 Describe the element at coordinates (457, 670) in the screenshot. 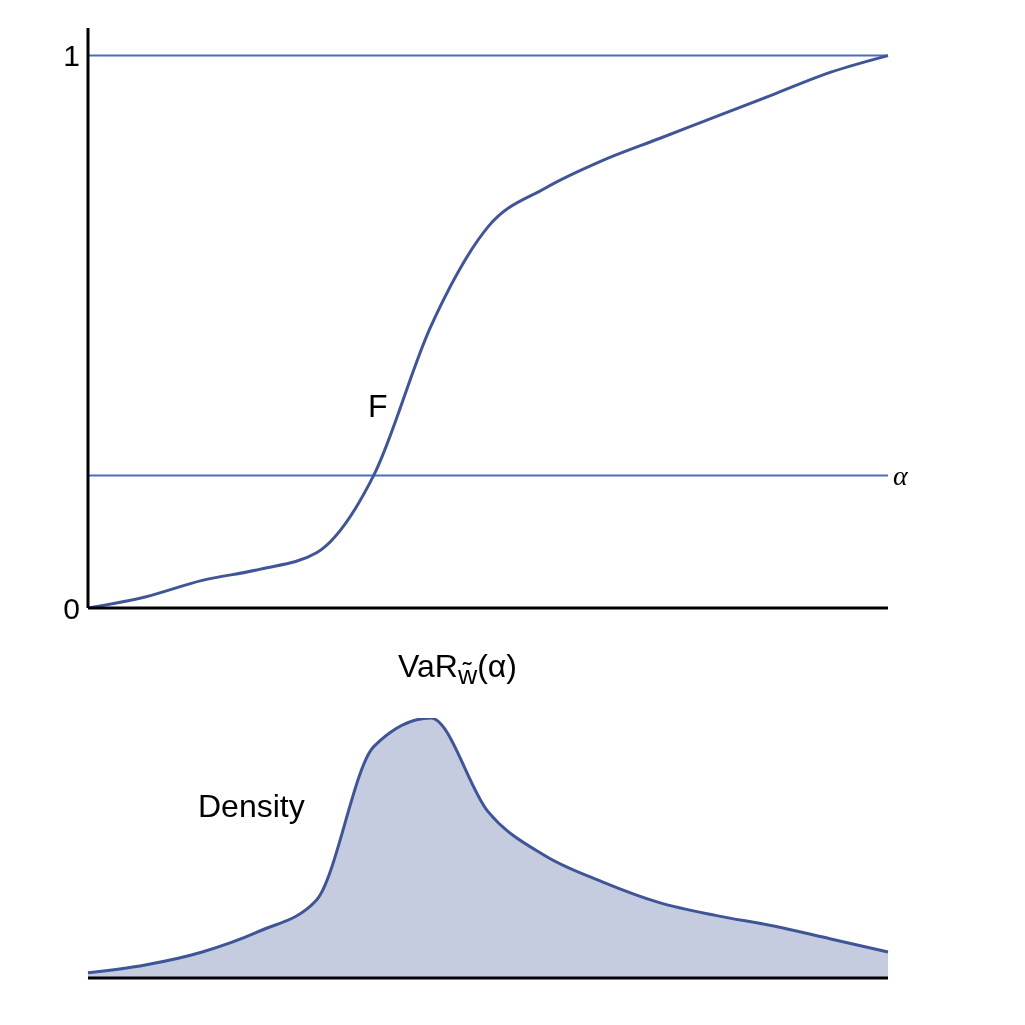

I see `text: VaR$_{w̃}$(α)` at that location.